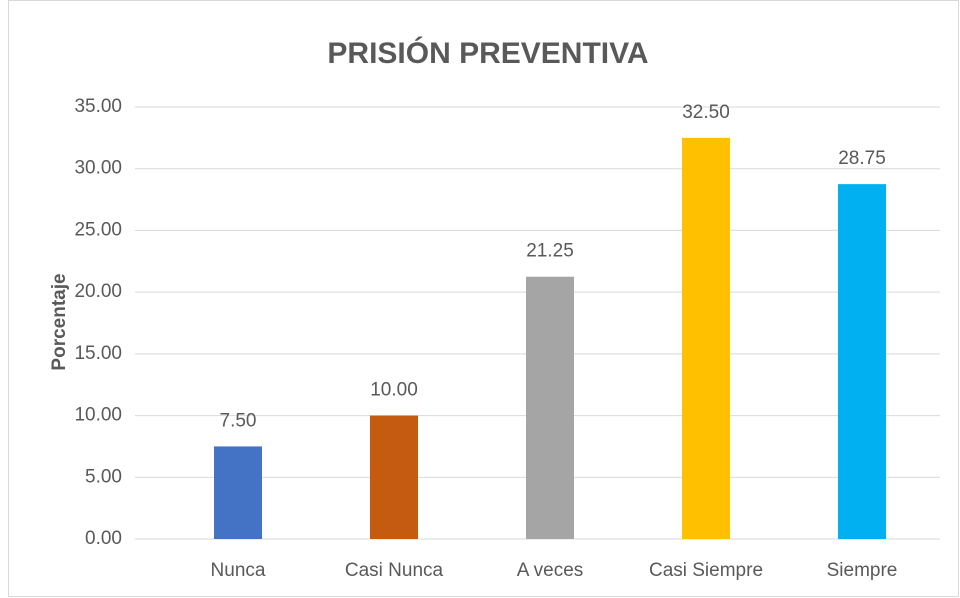 The width and height of the screenshot is (960, 598). I want to click on x-tick-label: A veces, so click(550, 570).